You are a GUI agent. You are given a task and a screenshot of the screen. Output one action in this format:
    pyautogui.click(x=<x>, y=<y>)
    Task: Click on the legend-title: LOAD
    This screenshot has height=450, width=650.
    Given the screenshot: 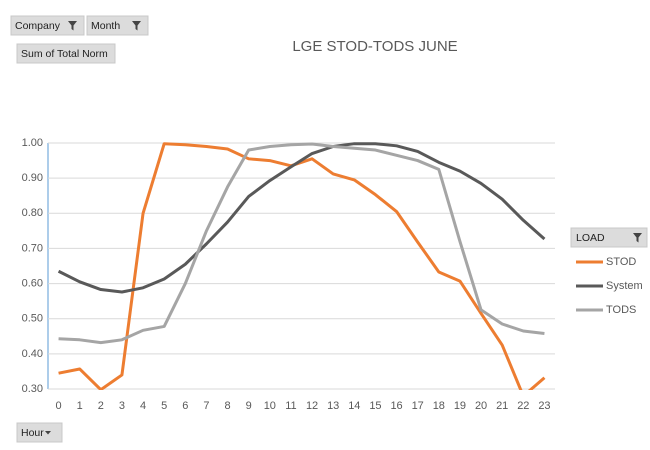 What is the action you would take?
    pyautogui.click(x=590, y=238)
    